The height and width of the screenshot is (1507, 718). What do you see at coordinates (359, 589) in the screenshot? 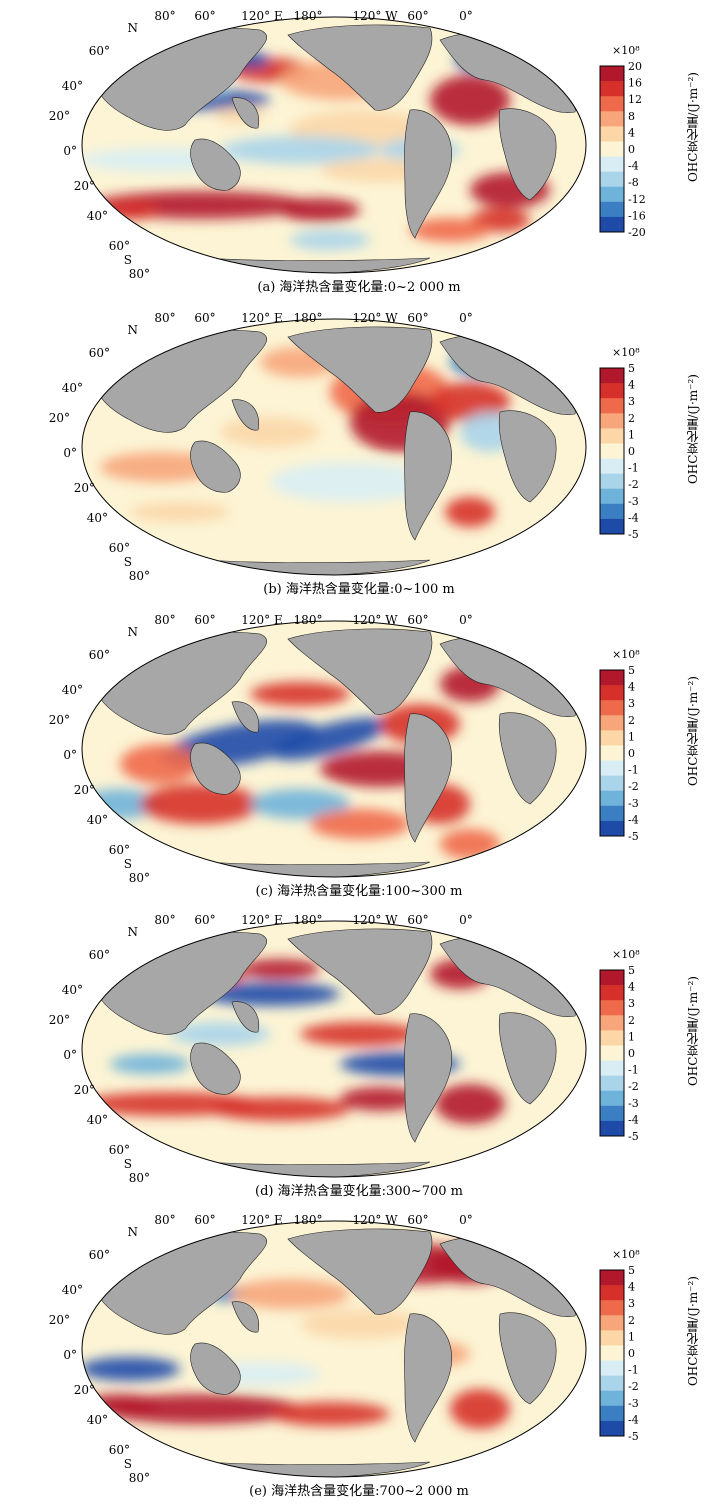
I see `panel-caption: (b) 海洋热含量变化量:0~100 m` at bounding box center [359, 589].